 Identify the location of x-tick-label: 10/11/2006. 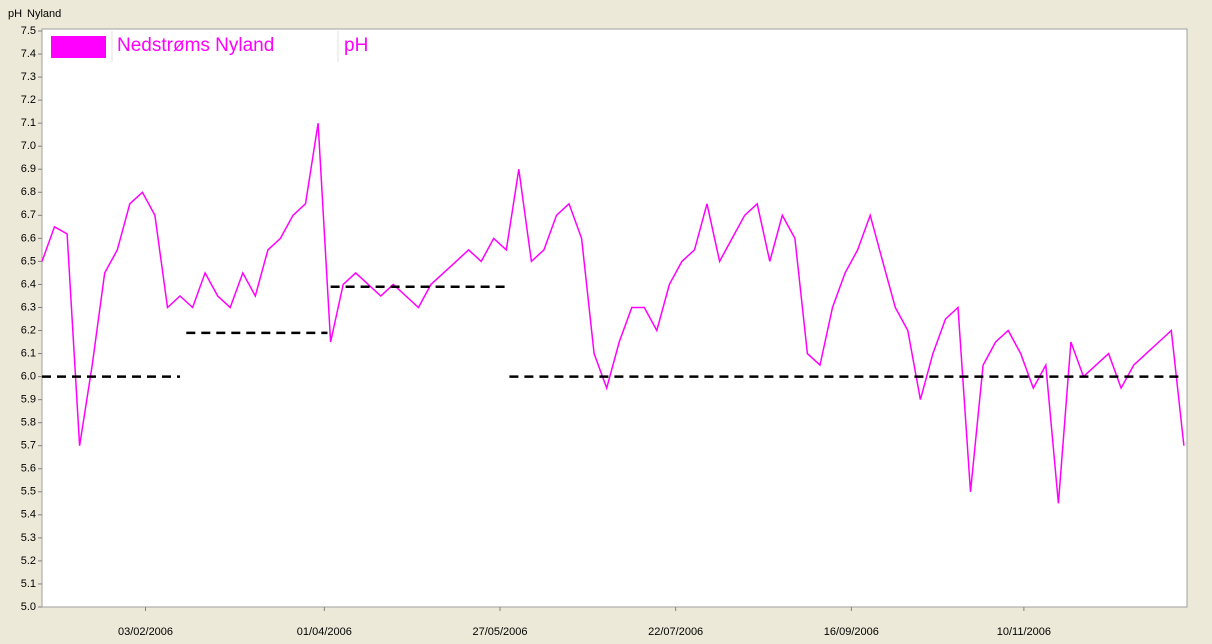
(1024, 632).